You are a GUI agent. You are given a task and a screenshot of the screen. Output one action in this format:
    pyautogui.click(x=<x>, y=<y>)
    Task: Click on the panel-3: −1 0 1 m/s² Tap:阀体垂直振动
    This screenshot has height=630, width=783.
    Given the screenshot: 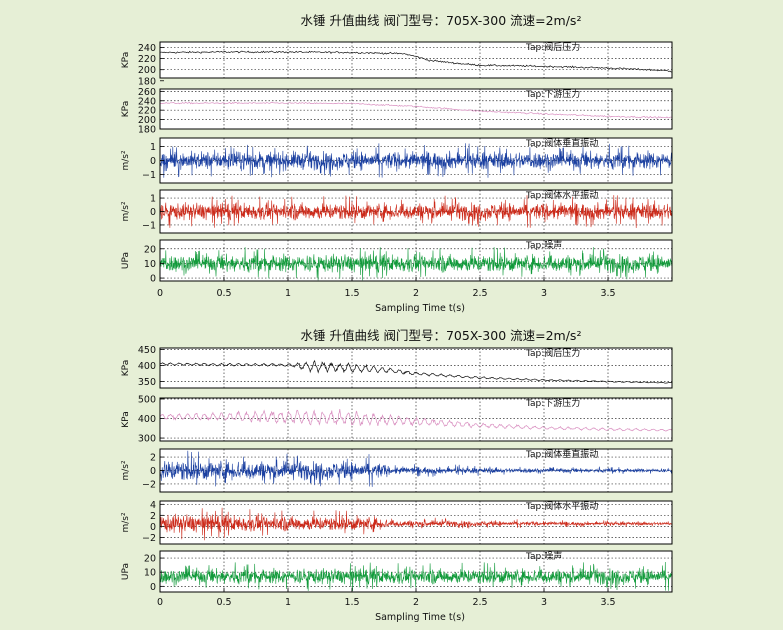 What is the action you would take?
    pyautogui.click(x=397, y=160)
    